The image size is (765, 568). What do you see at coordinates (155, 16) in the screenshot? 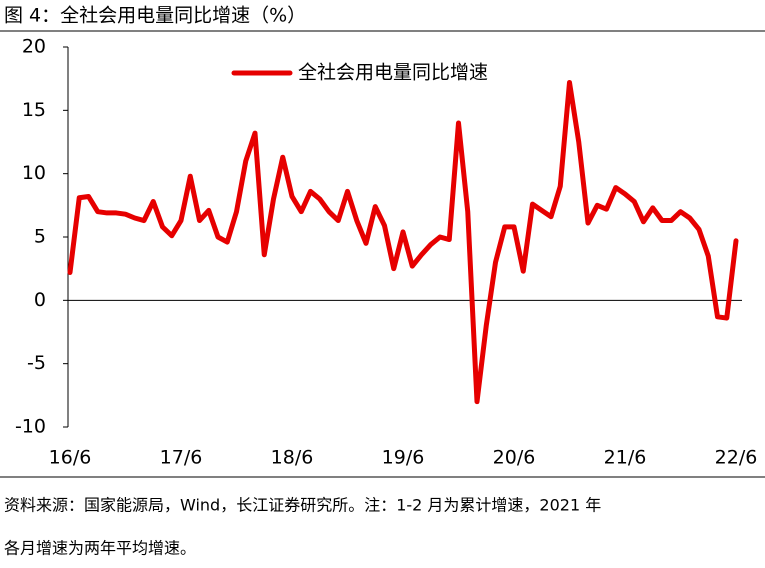
I see `chart-title: 图 4：全社会用电量同比增速（%）` at bounding box center [155, 16].